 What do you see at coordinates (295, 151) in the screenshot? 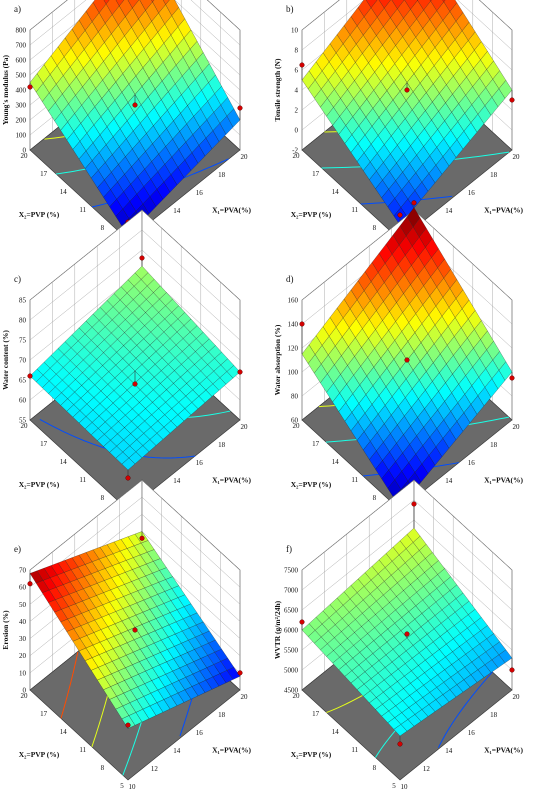
I see `z-tick-label: -2` at bounding box center [295, 151].